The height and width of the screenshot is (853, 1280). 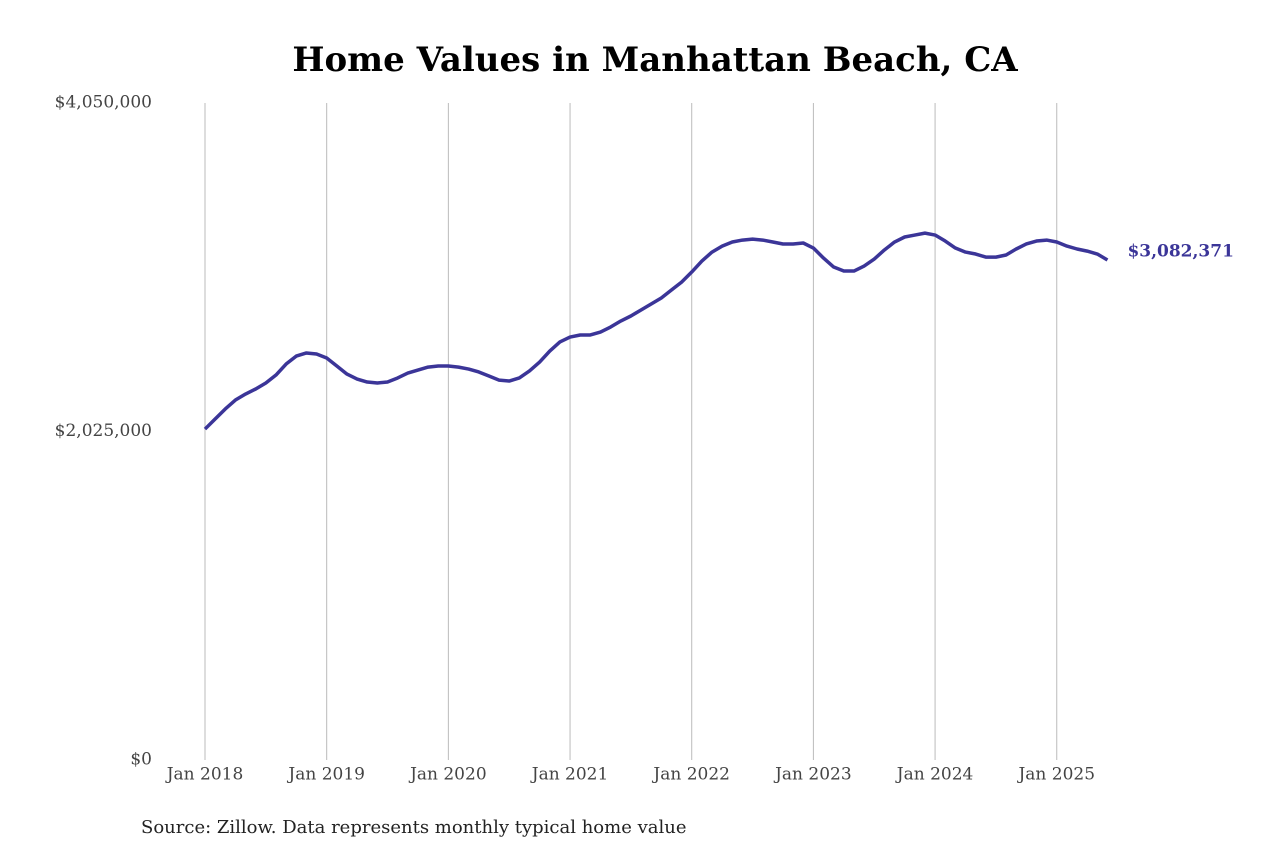 I want to click on x-tick-label: Jan 2025, so click(x=1055, y=775).